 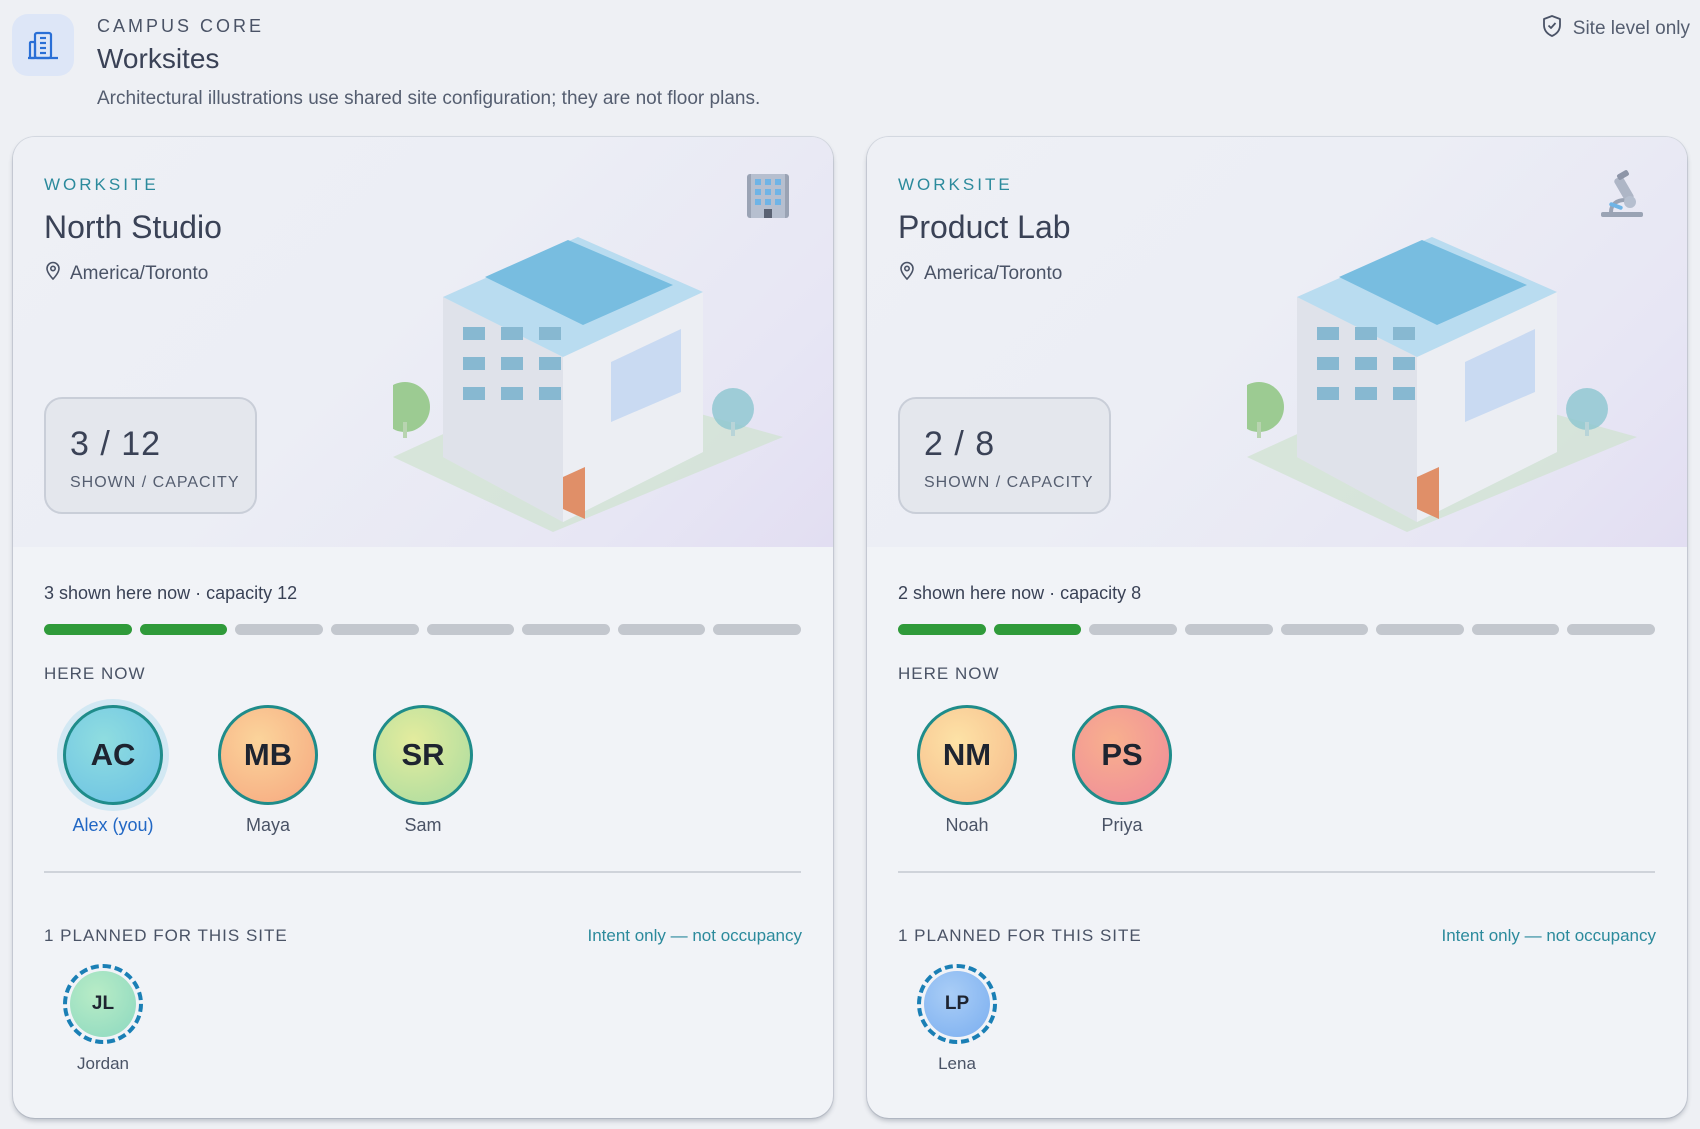 I want to click on person-name-you: Alex (you), so click(x=113, y=825).